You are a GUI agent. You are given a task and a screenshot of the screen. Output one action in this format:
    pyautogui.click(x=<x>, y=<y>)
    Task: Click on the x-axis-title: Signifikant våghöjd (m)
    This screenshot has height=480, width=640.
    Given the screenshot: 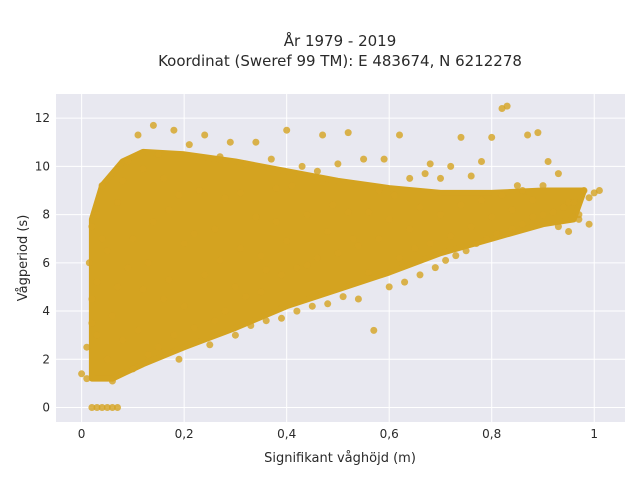 What is the action you would take?
    pyautogui.click(x=340, y=458)
    